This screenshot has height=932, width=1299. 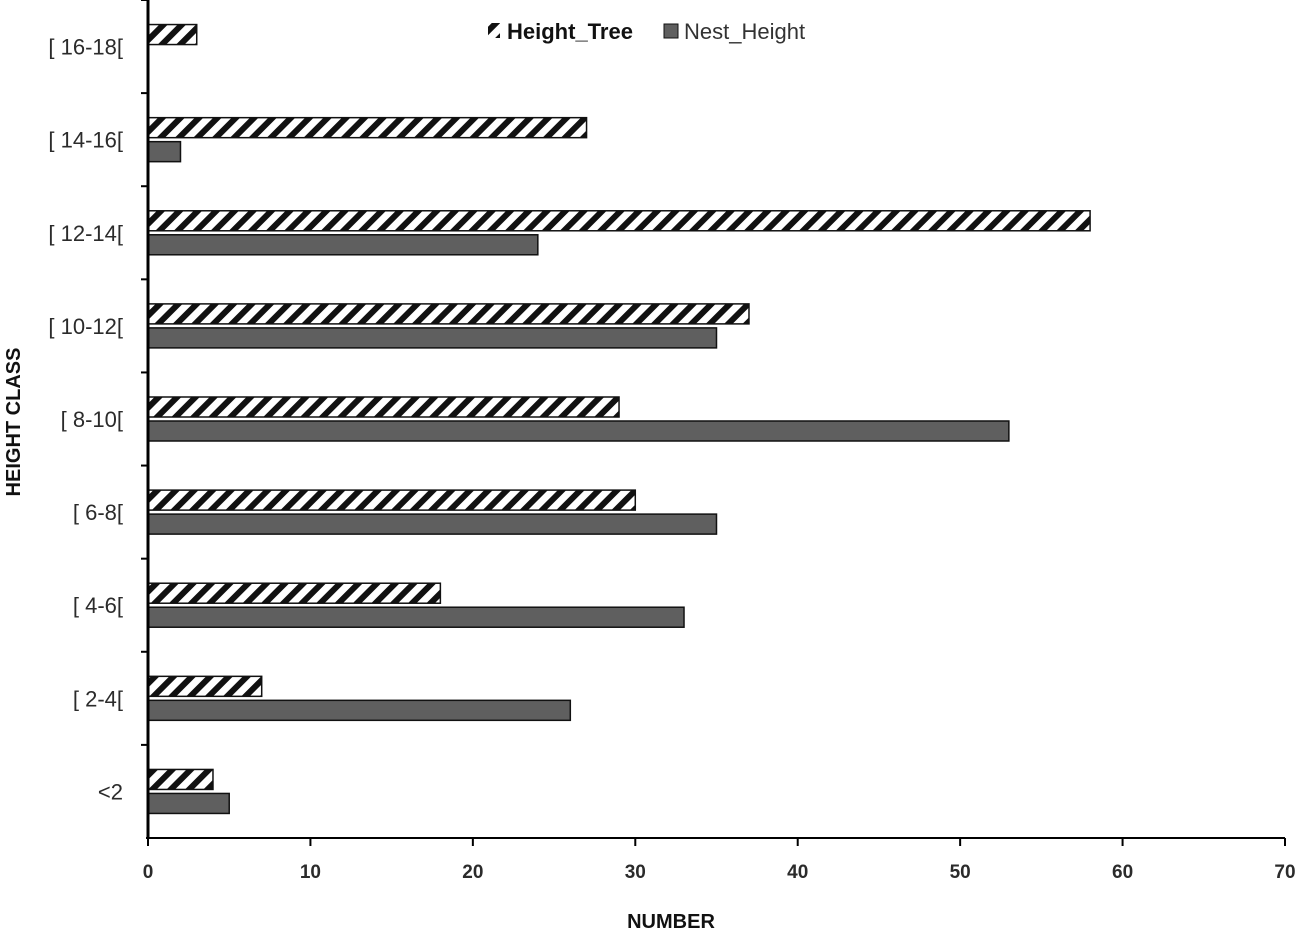 I want to click on x-tick-label: 40, so click(x=797, y=872).